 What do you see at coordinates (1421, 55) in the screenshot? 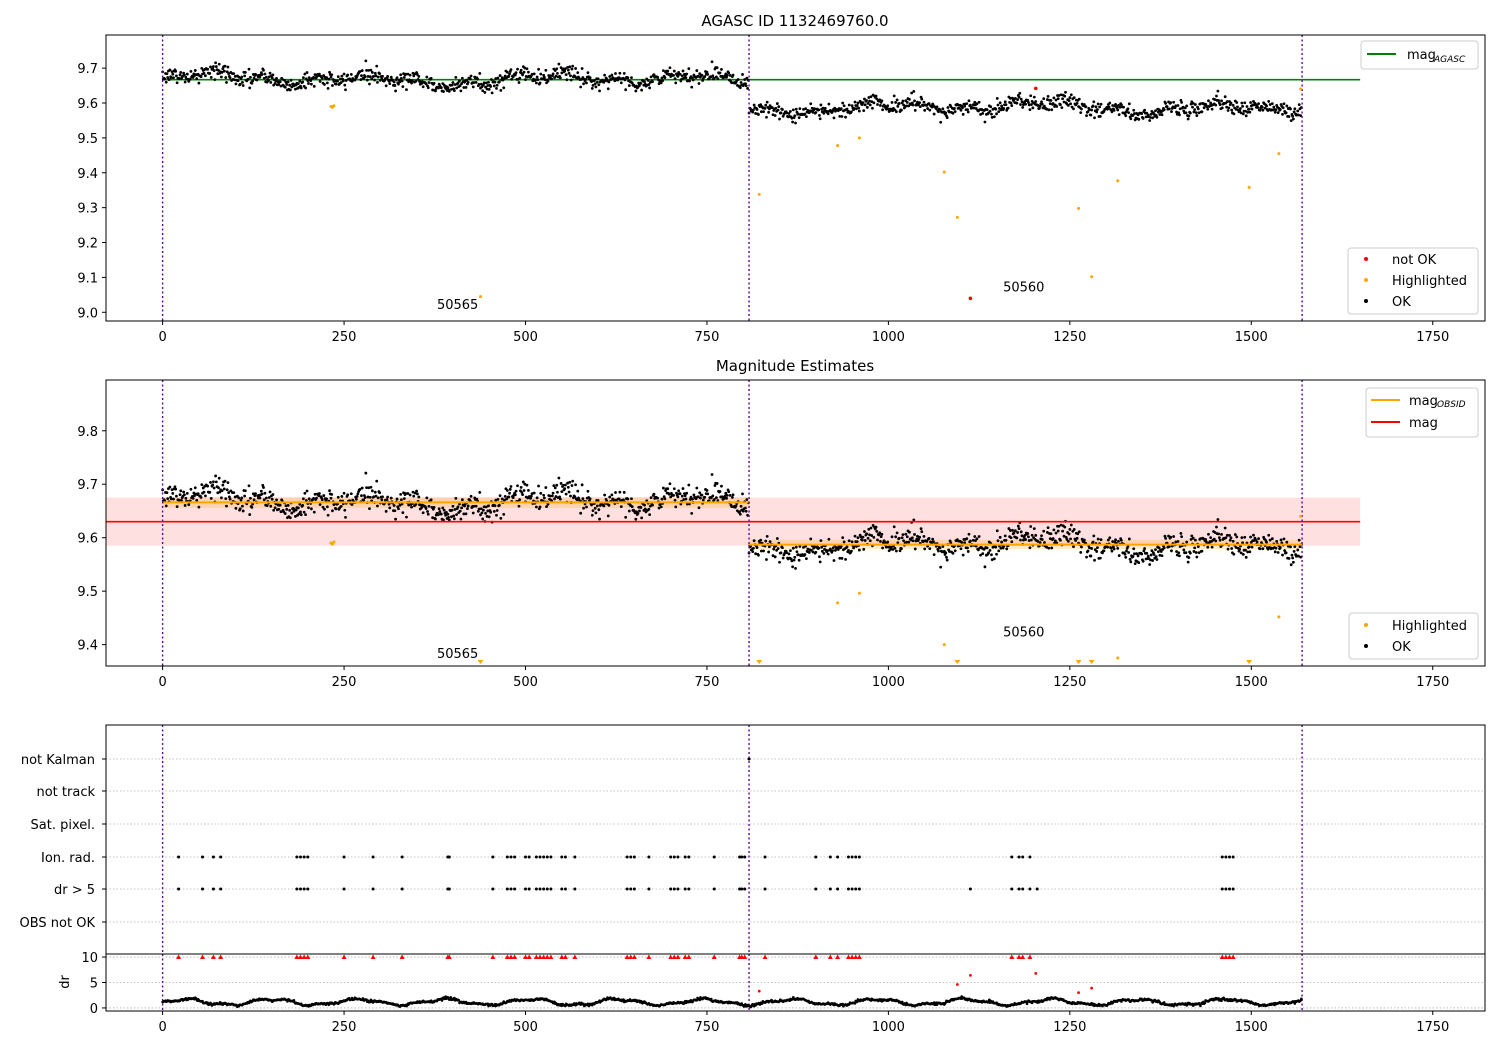
I see `legend-label: mag` at bounding box center [1421, 55].